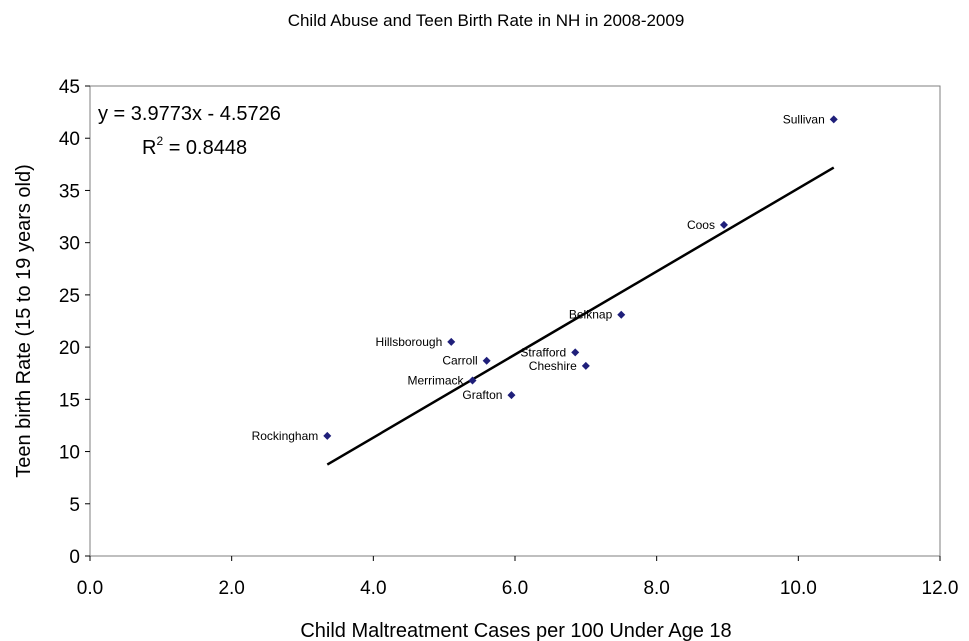 The height and width of the screenshot is (641, 969). I want to click on r-squared: R2 = 0.8448, so click(194, 146).